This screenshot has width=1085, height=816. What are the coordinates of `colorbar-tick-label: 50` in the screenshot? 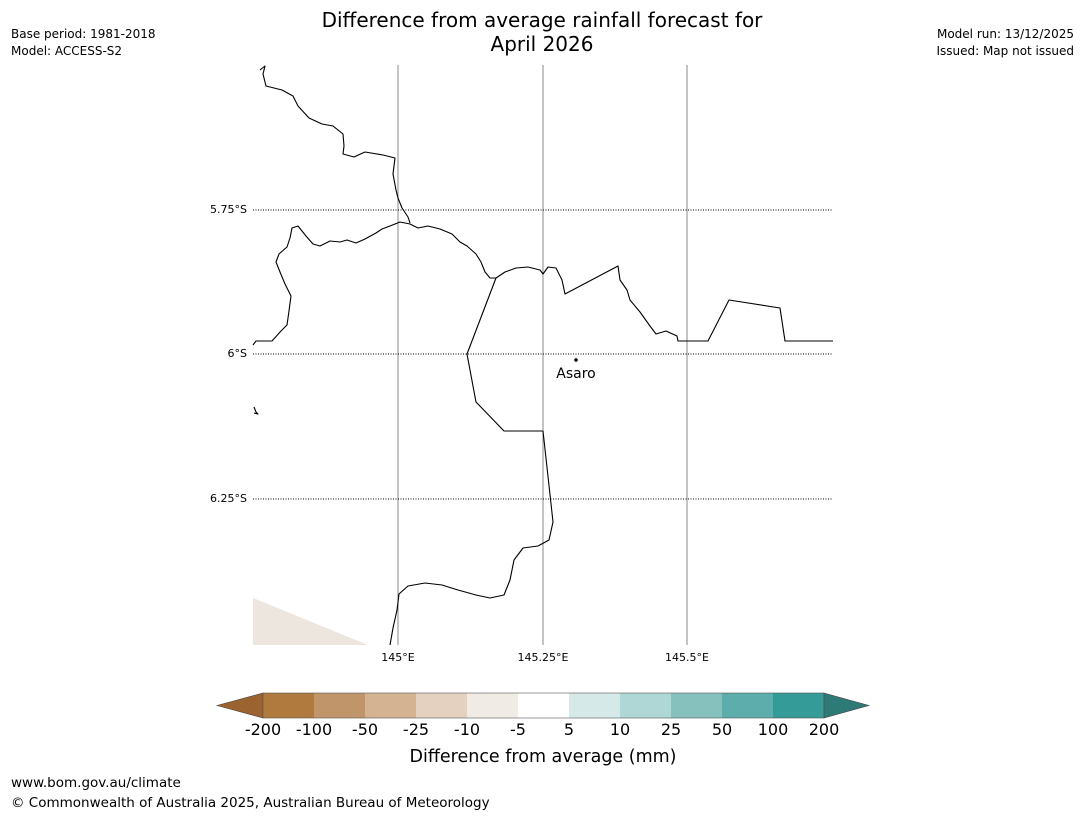 It's located at (722, 729).